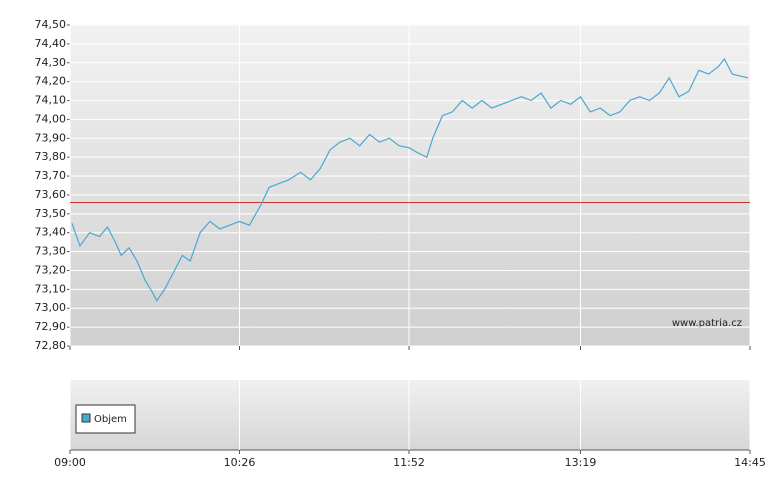 Image resolution: width=780 pixels, height=494 pixels. Describe the element at coordinates (240, 462) in the screenshot. I see `x-tick-label: 10:26` at that location.